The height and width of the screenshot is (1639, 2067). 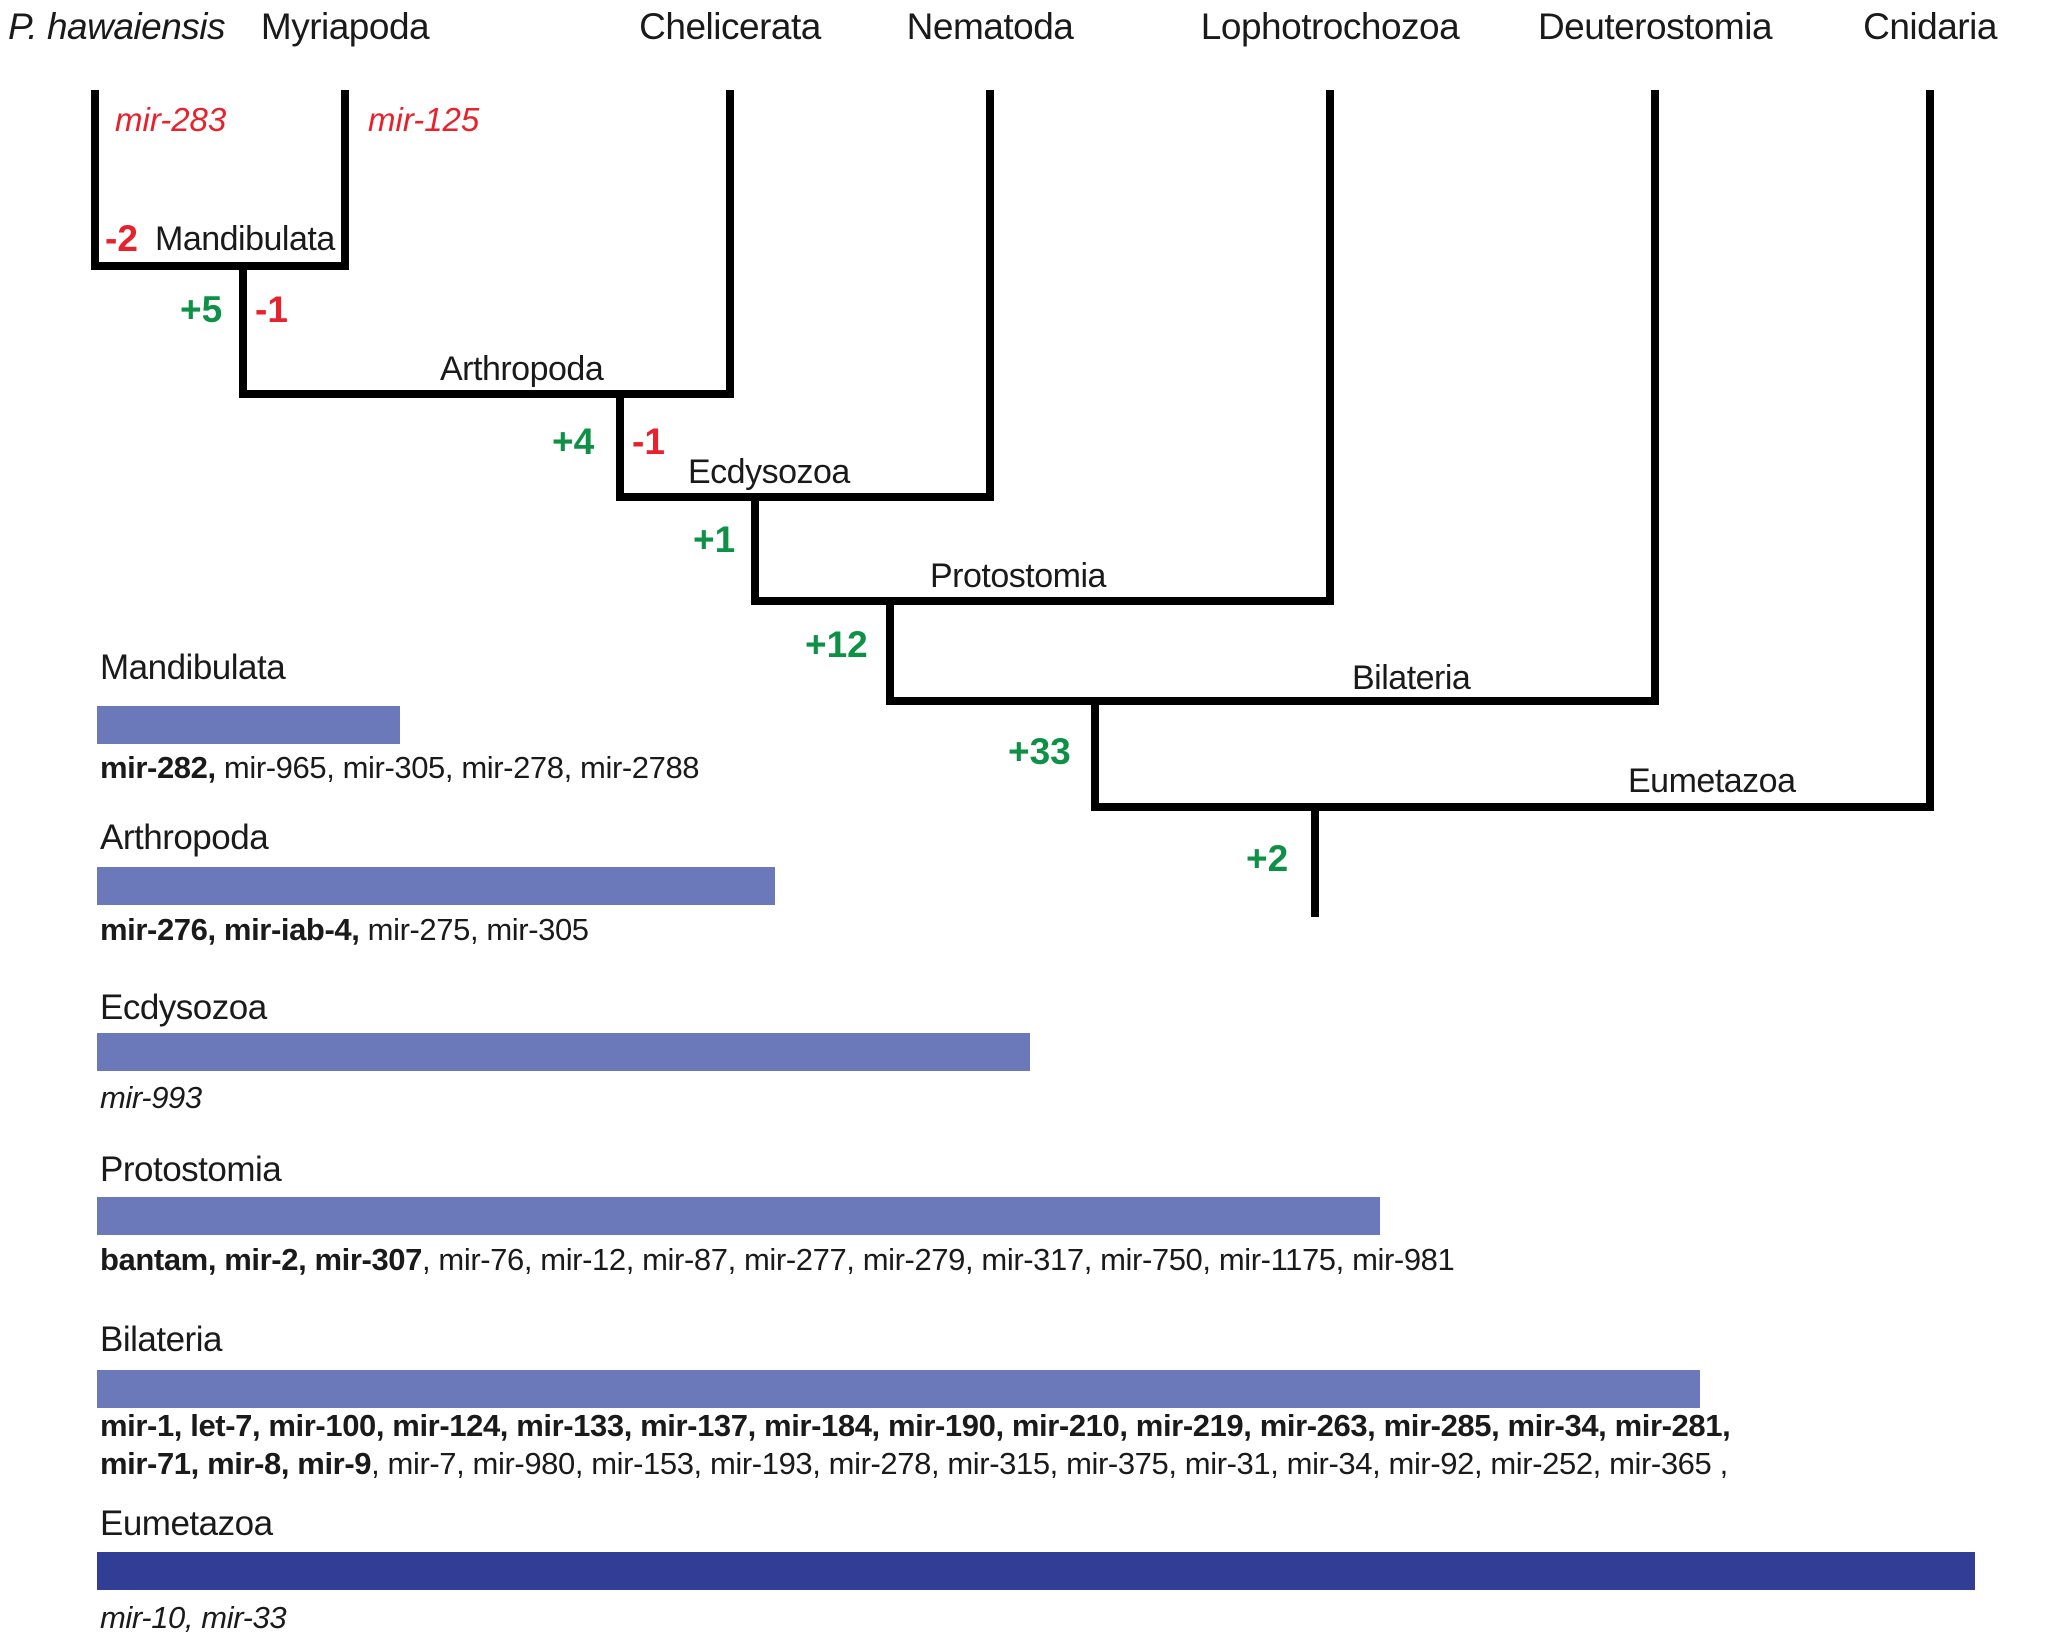 What do you see at coordinates (1272, 701) in the screenshot?
I see `node-line-bilateria` at bounding box center [1272, 701].